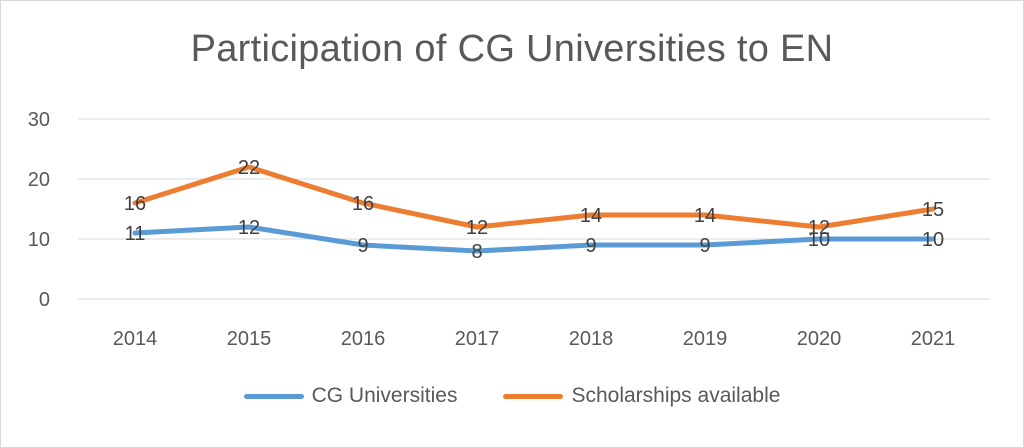  What do you see at coordinates (534, 239) in the screenshot?
I see `series-line-cg-universities` at bounding box center [534, 239].